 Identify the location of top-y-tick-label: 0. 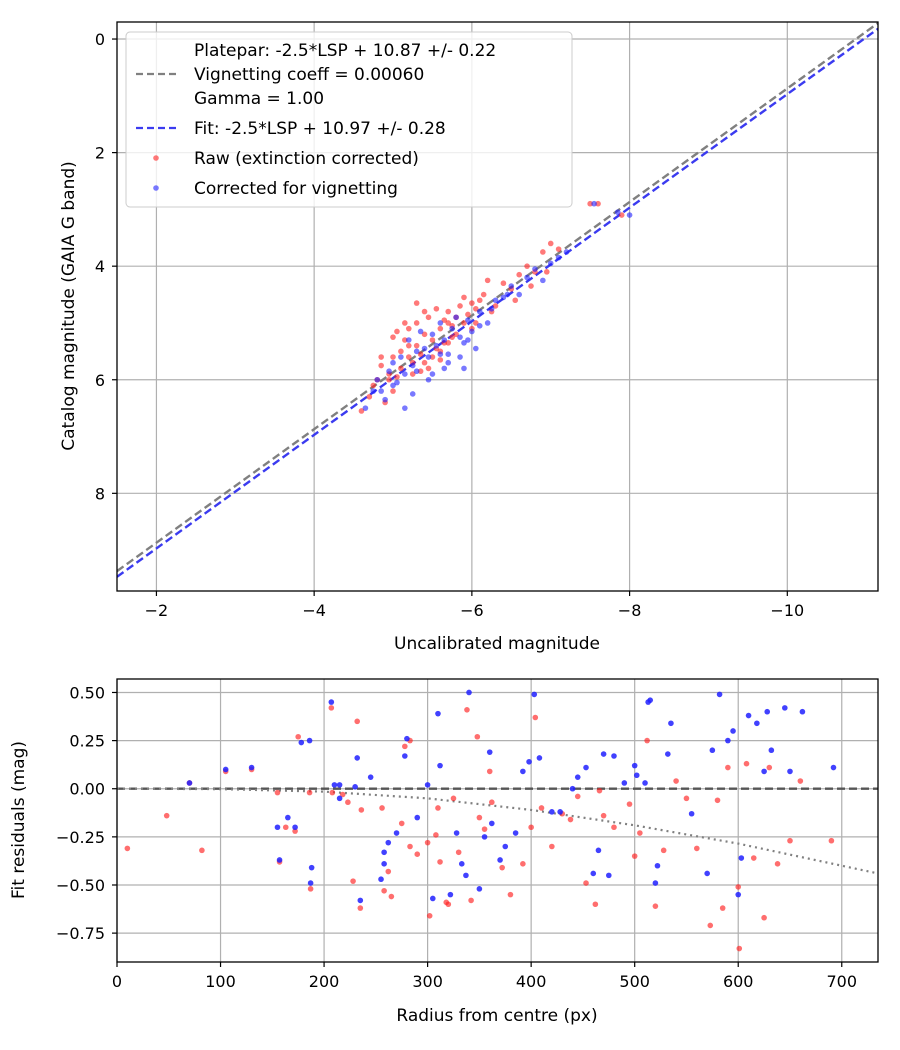
(100, 39).